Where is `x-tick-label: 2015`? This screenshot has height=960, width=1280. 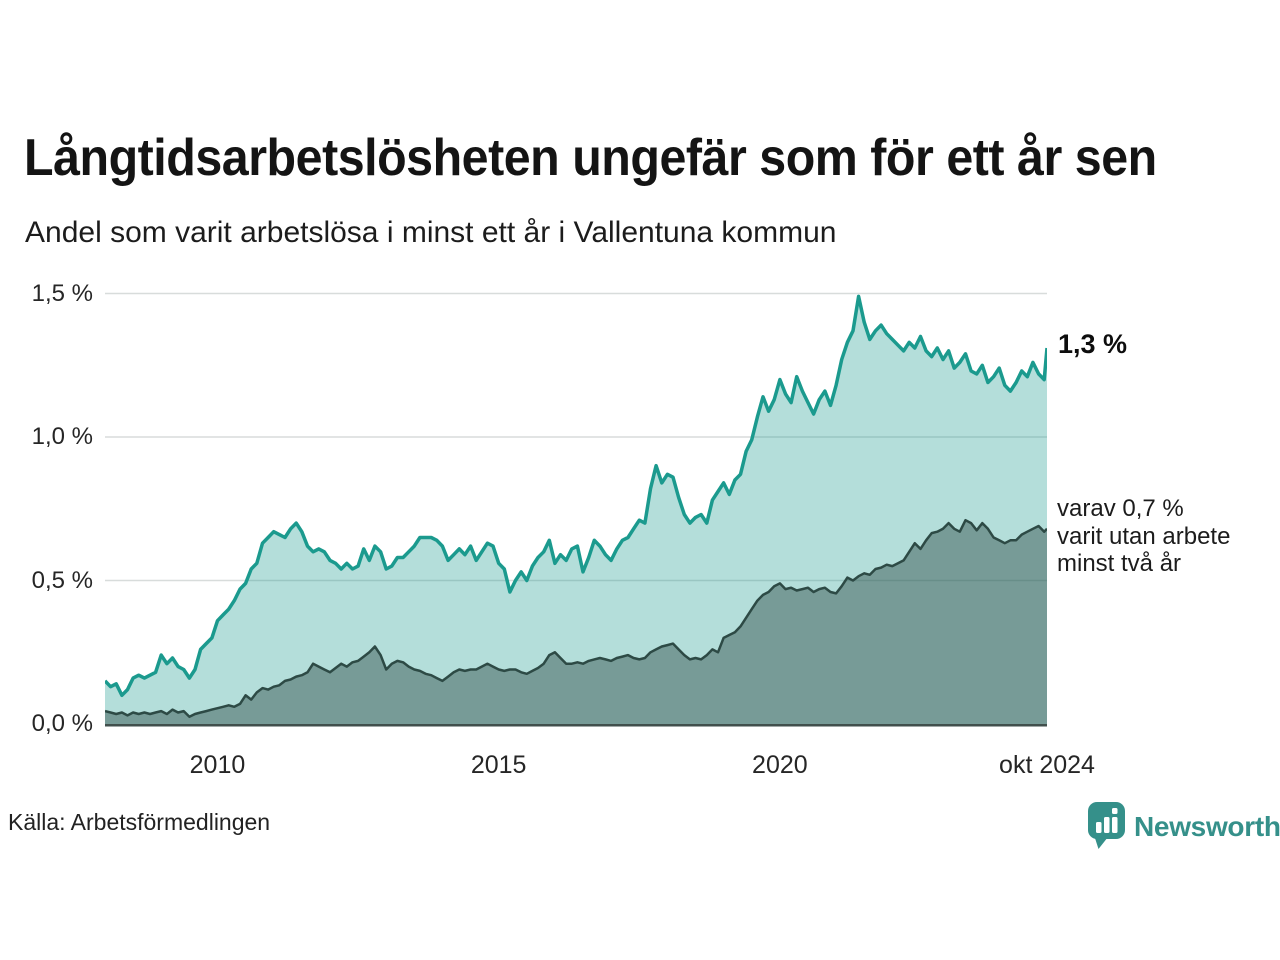
x-tick-label: 2015 is located at coordinates (498, 765).